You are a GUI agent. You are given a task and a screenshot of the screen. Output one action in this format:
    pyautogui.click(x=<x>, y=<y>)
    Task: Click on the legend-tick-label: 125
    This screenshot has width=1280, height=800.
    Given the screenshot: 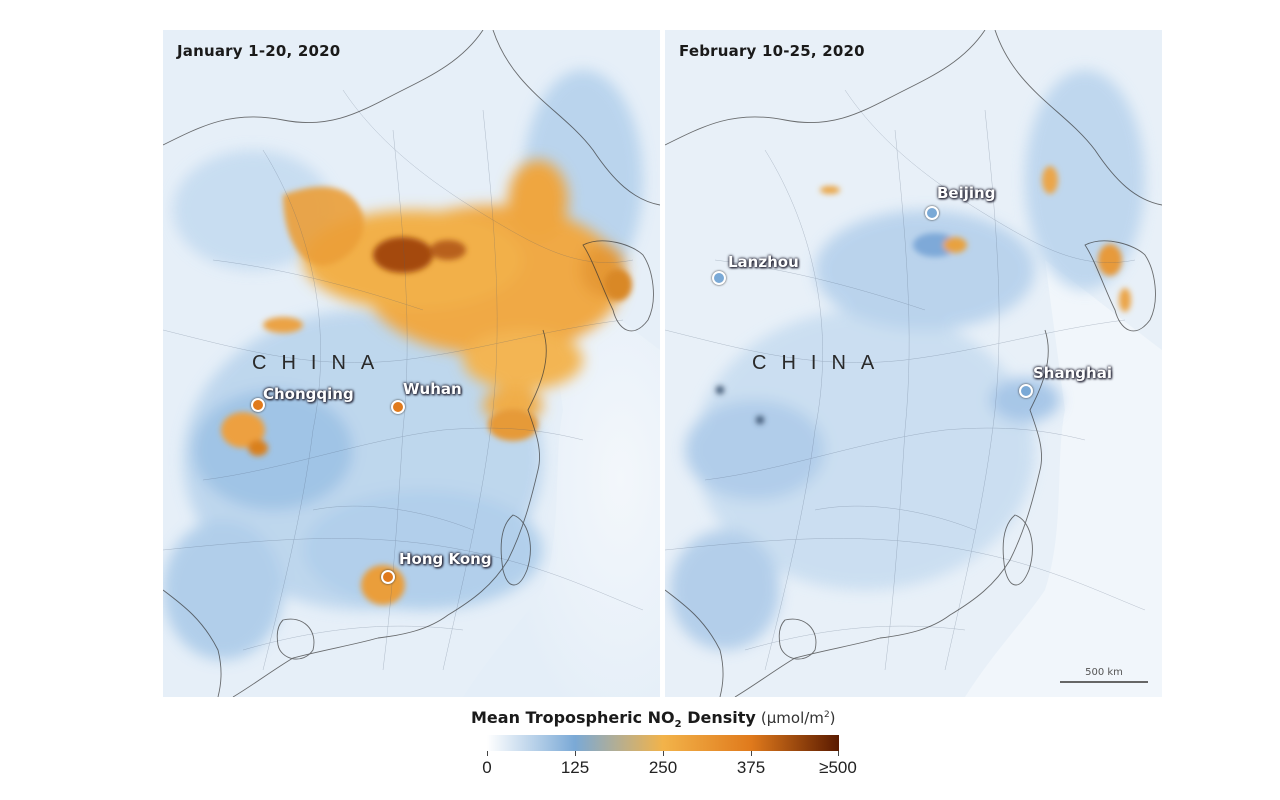 What is the action you would take?
    pyautogui.click(x=575, y=767)
    